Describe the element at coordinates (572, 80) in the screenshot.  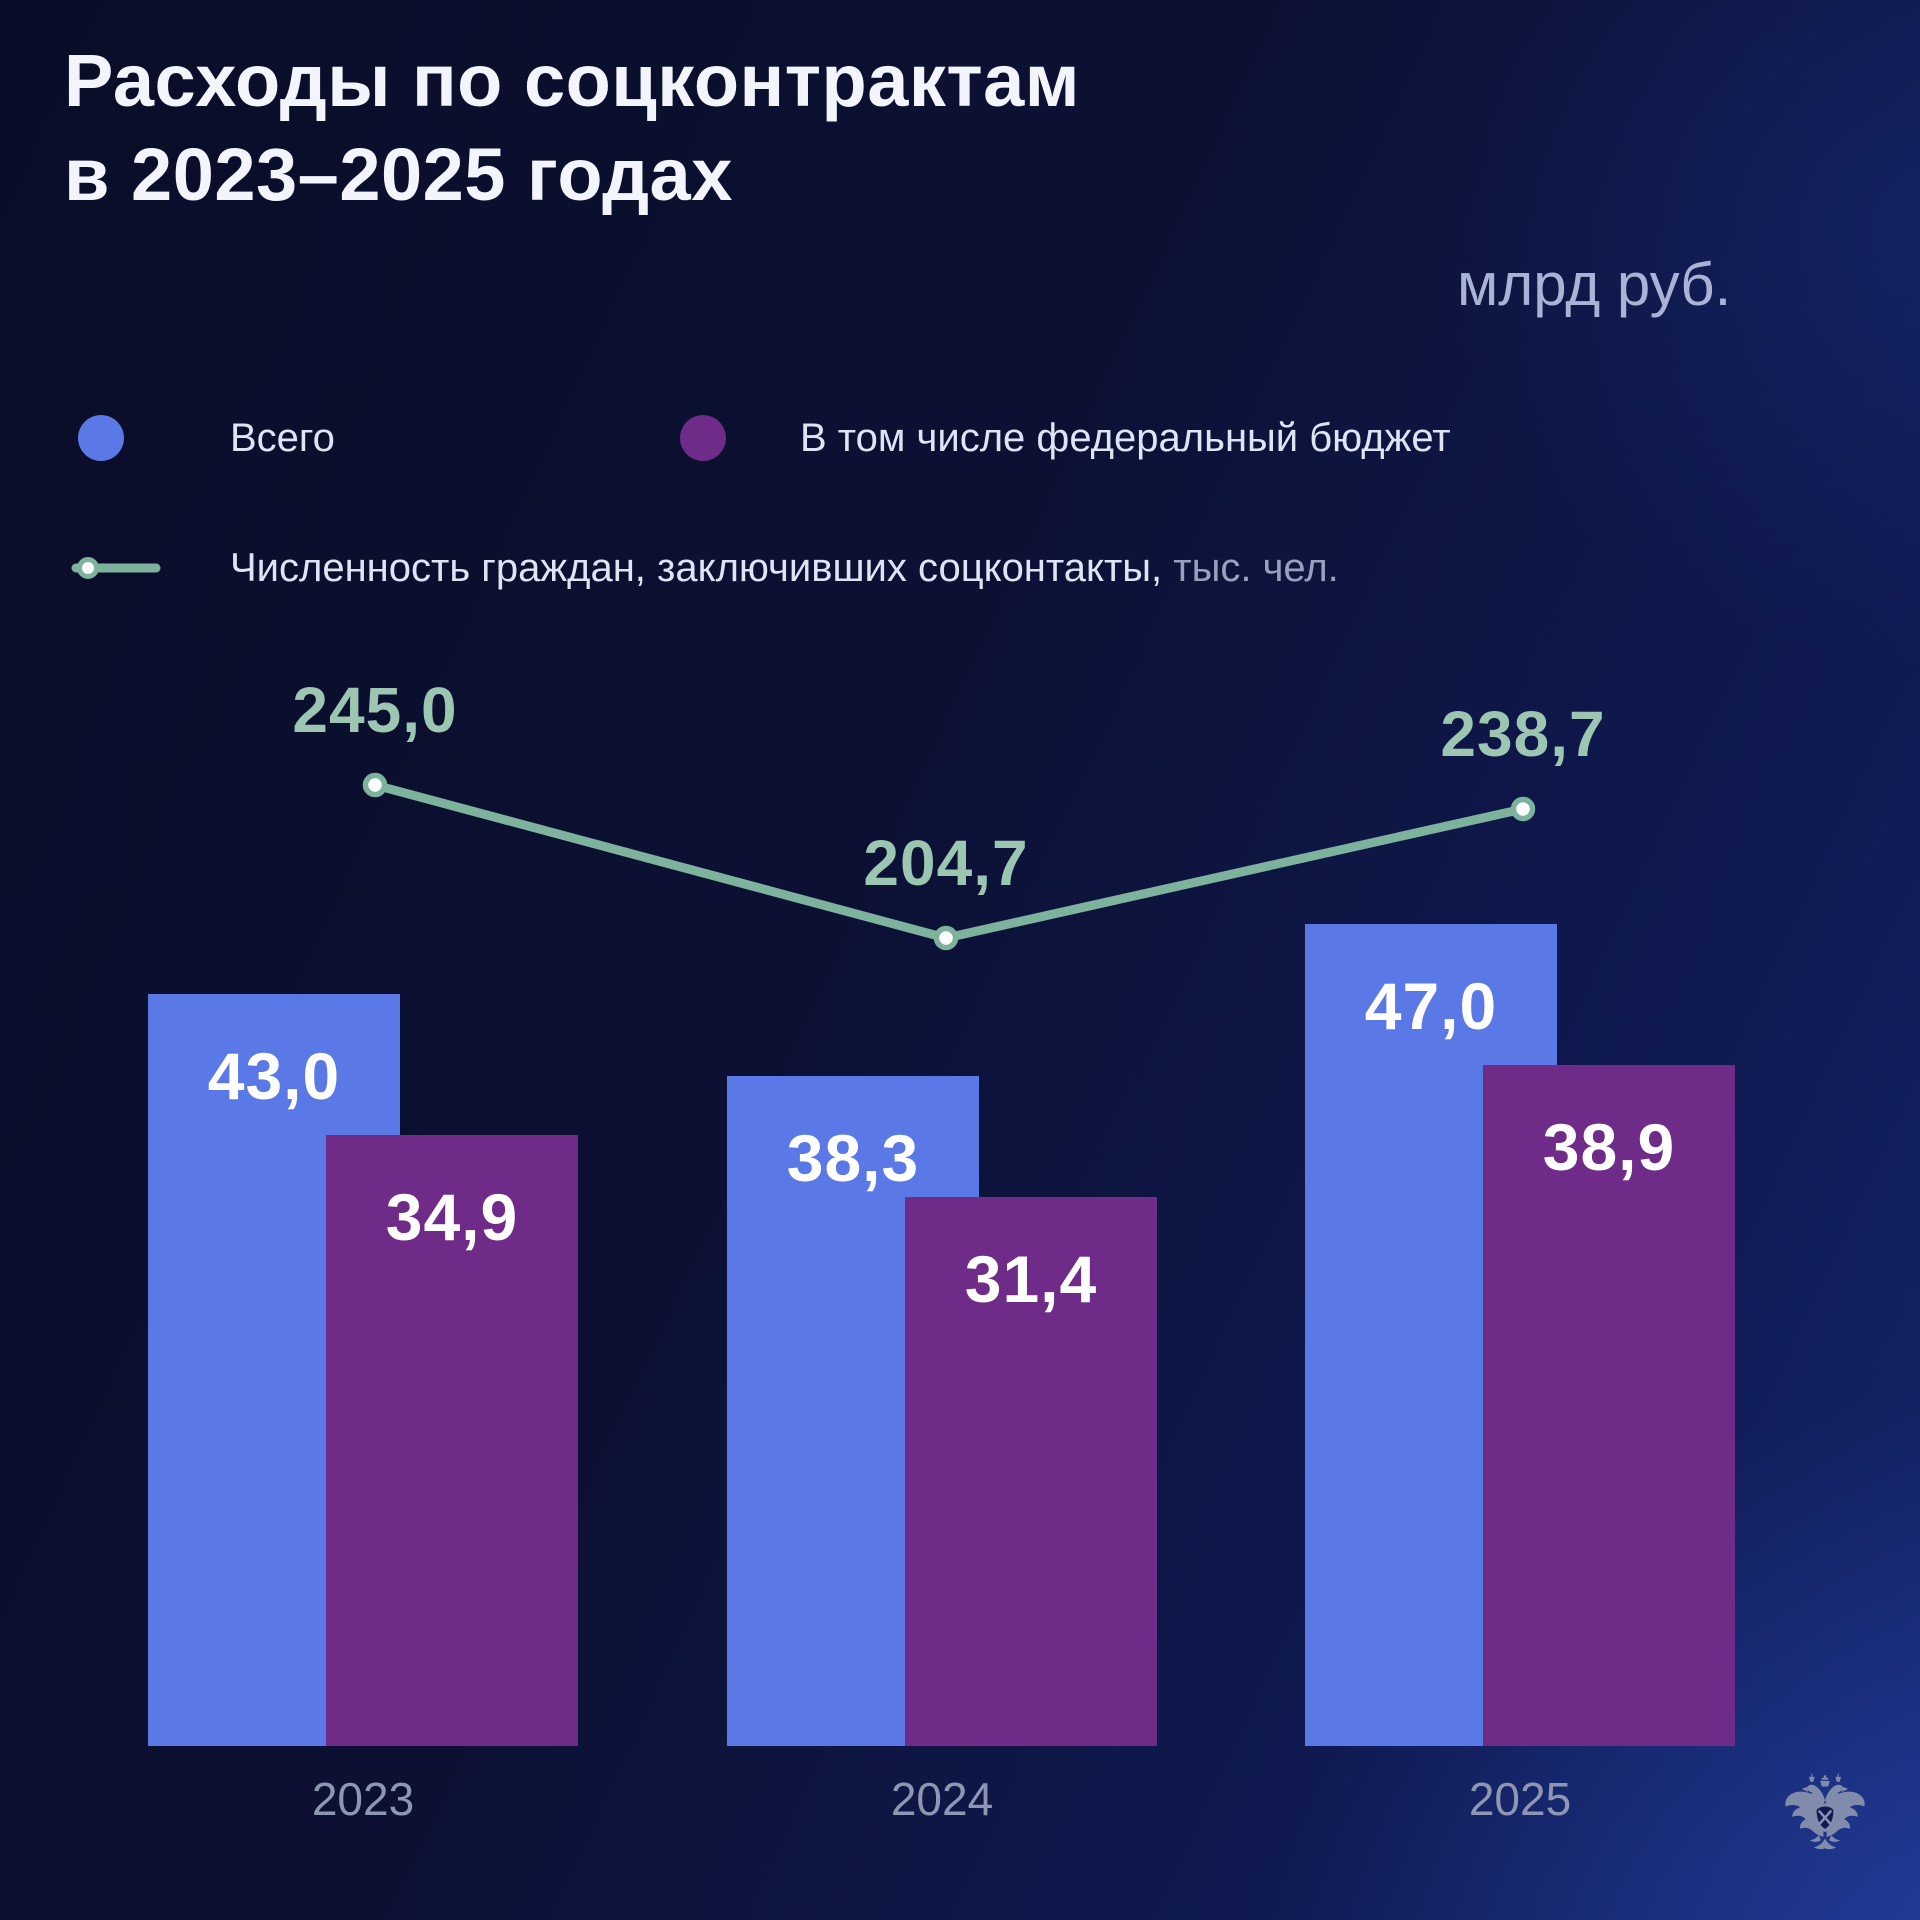
I see `title-line-1: Расходы по соцконтрактам` at that location.